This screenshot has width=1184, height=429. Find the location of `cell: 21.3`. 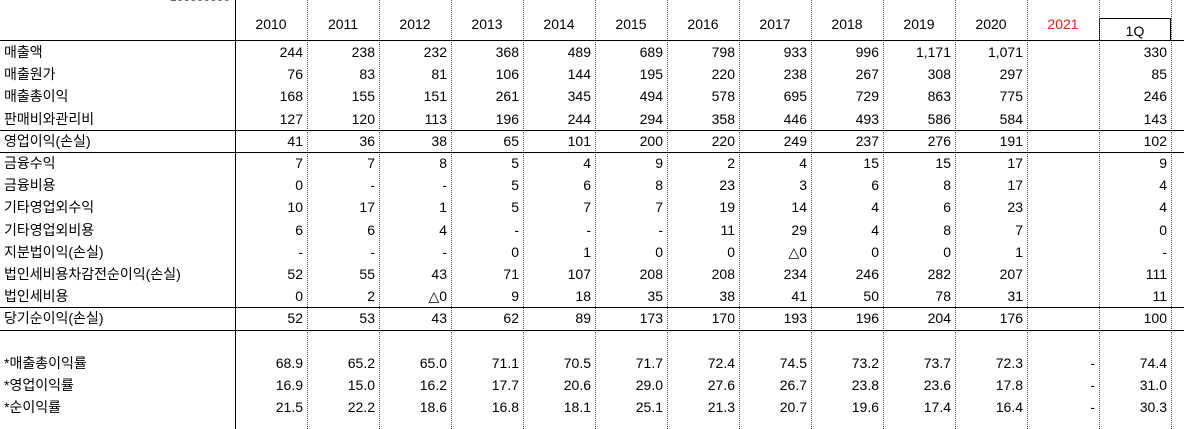

cell: 21.3 is located at coordinates (721, 407).